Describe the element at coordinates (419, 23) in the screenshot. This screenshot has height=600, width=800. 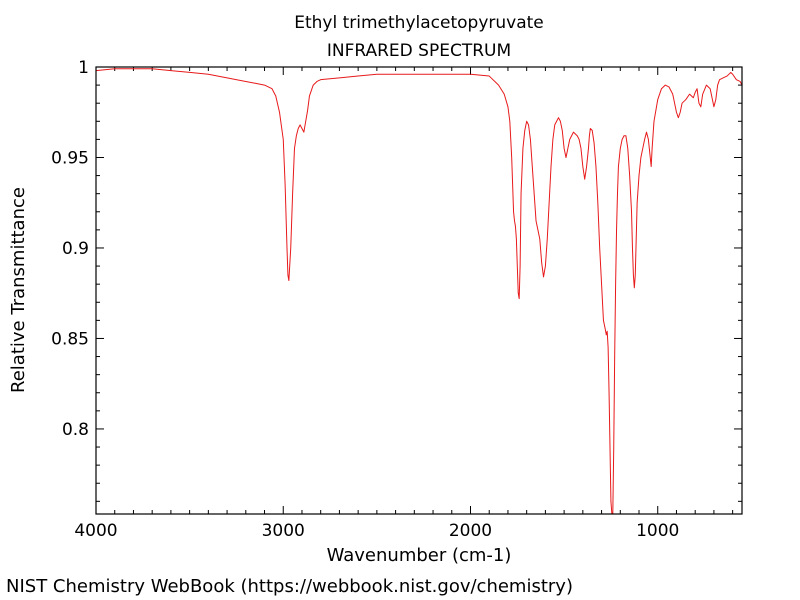
I see `chart-title: Ethyl trimethylacetopyruvate` at that location.